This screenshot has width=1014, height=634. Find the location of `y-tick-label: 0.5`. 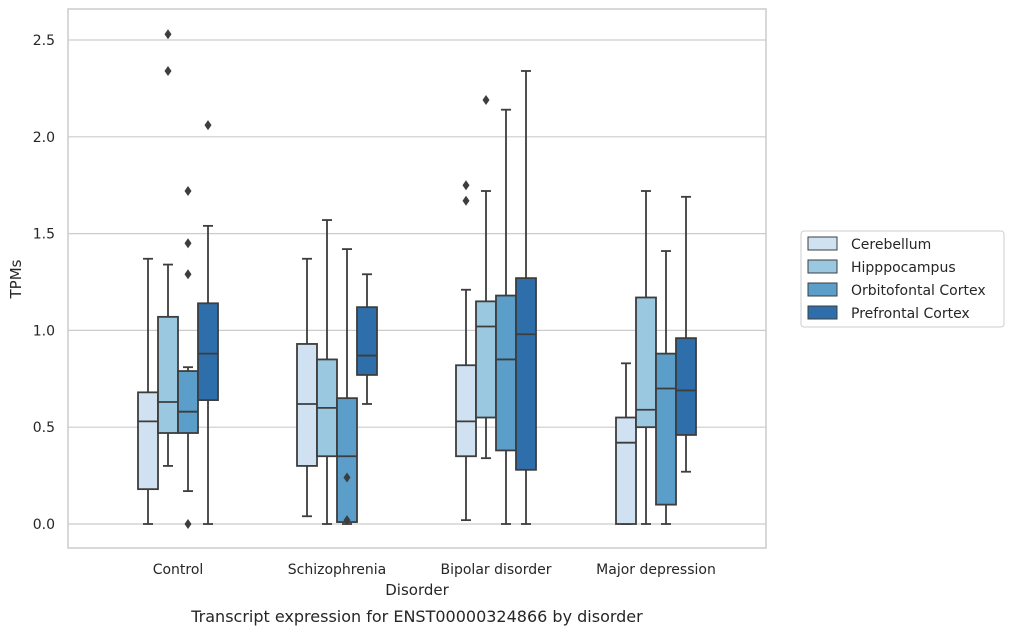

y-tick-label: 0.5 is located at coordinates (44, 428).